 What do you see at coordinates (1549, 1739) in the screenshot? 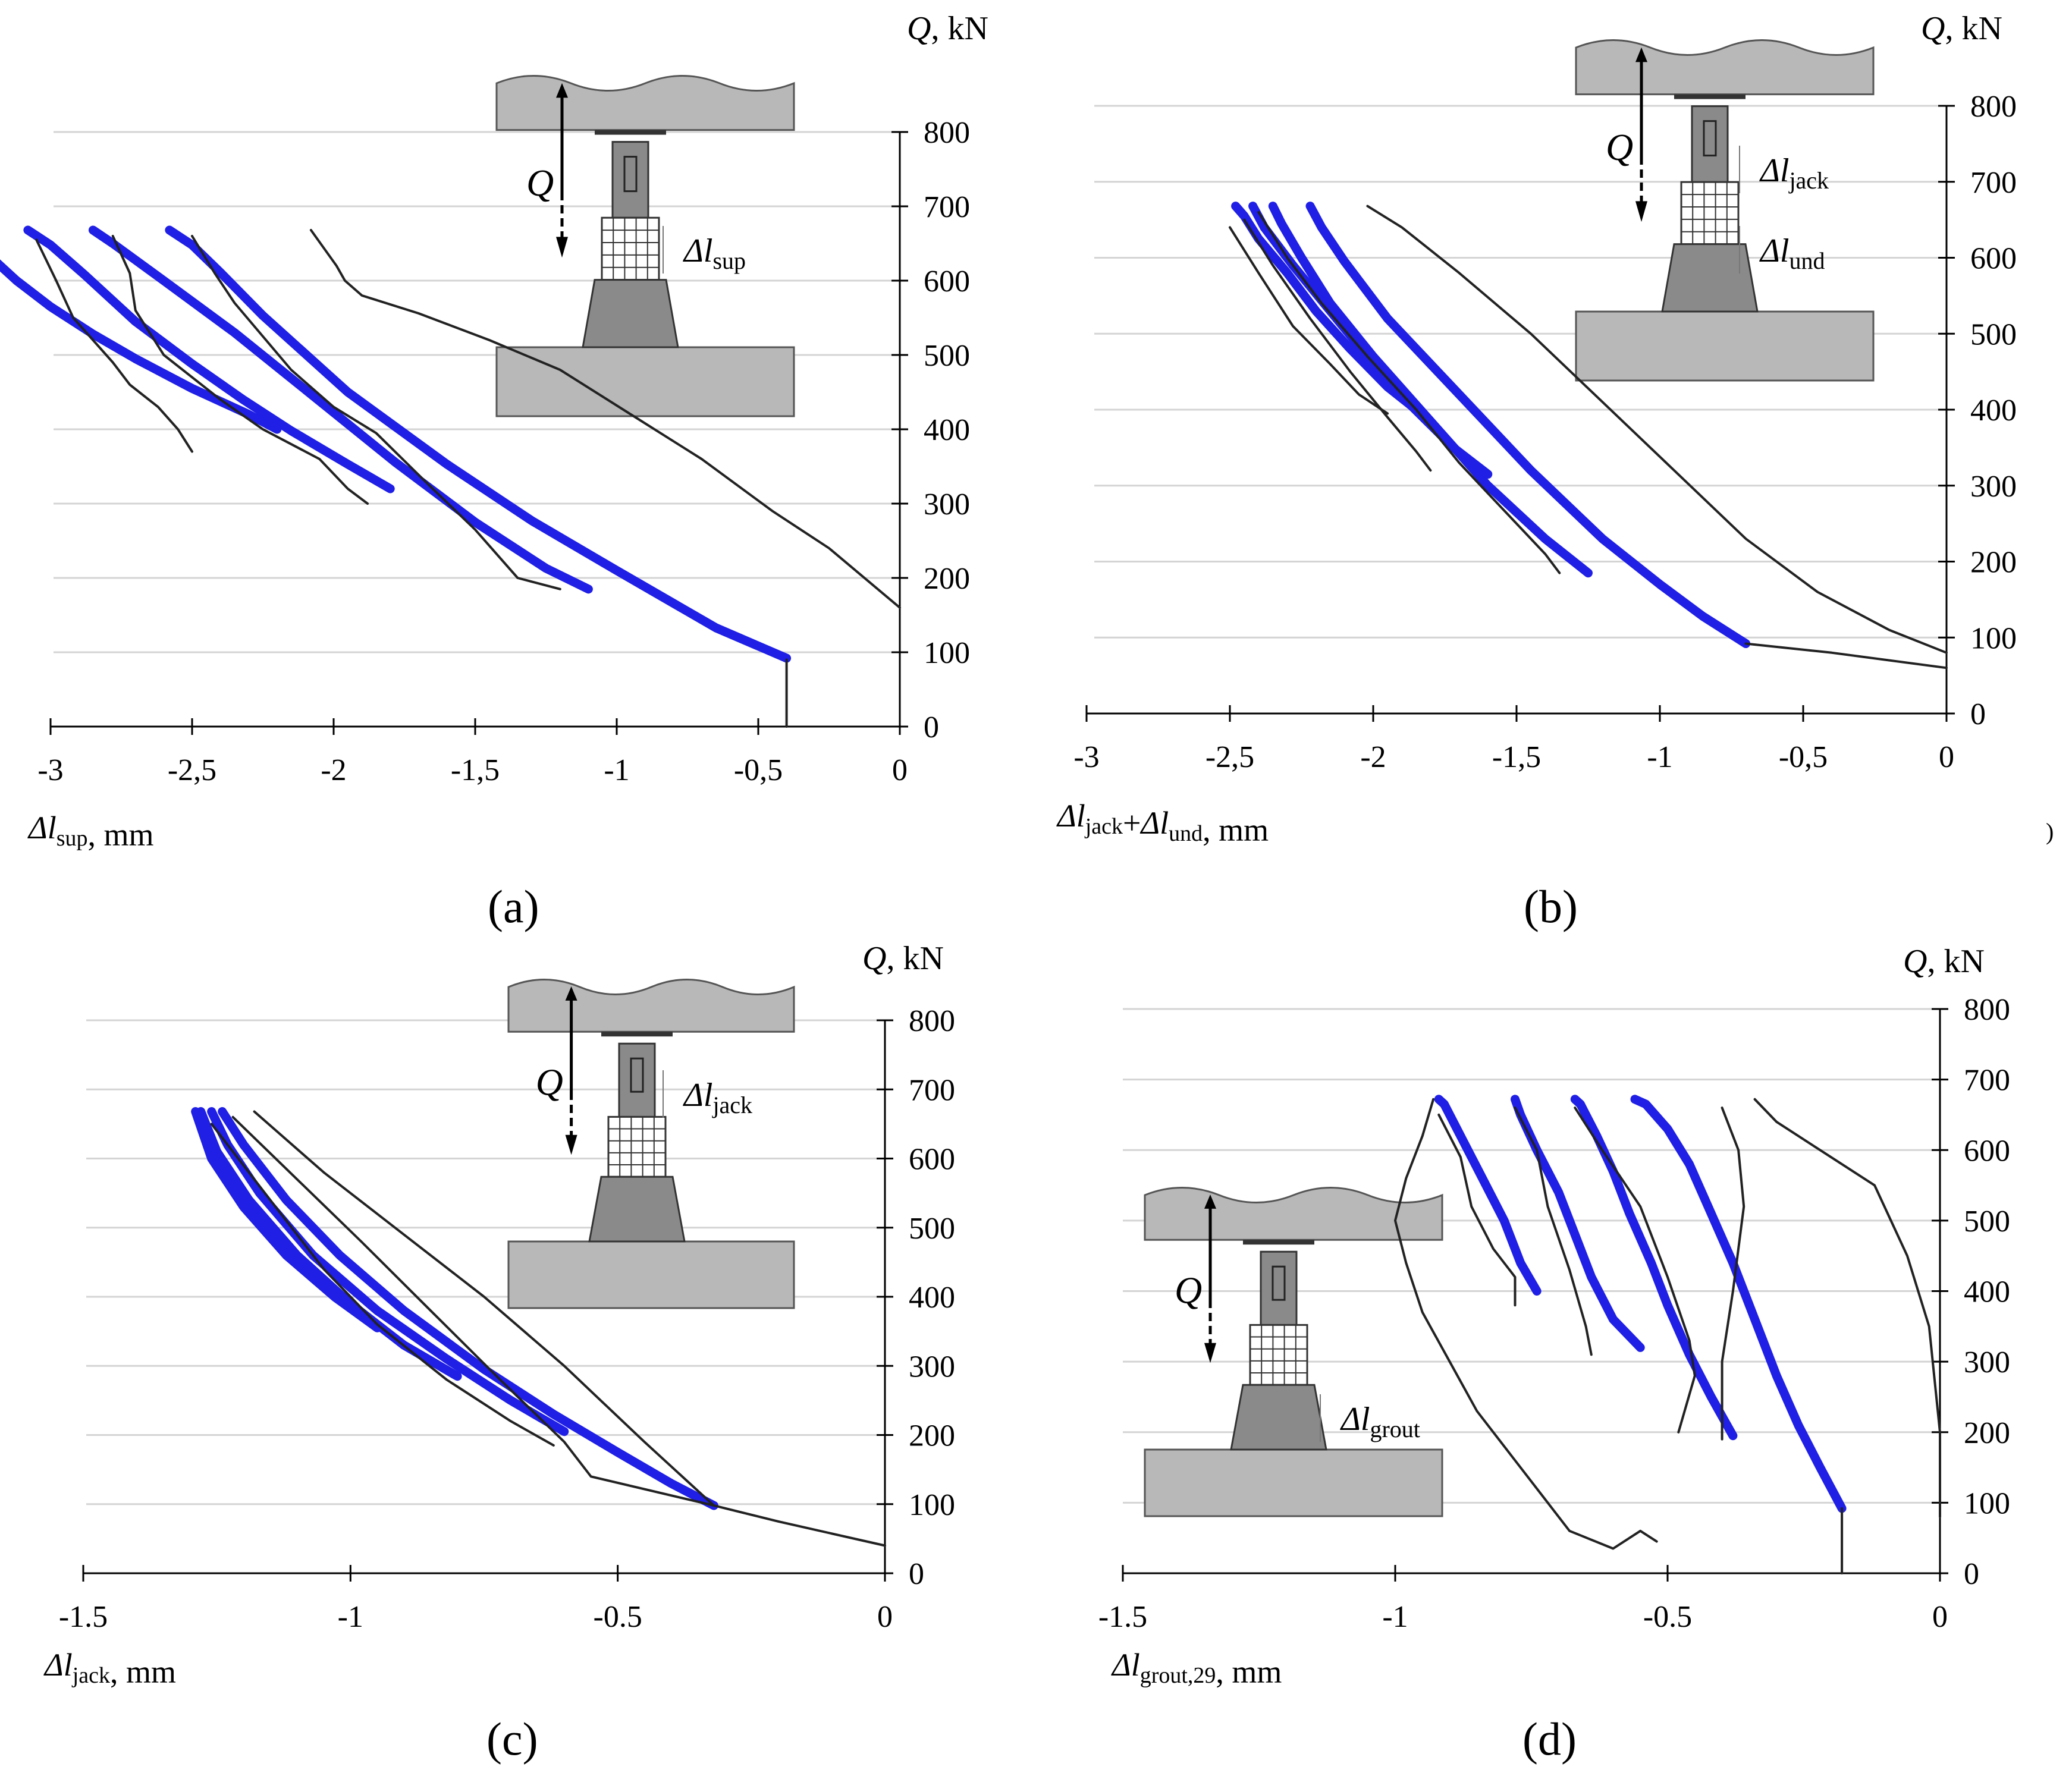
I see `caption-d: (d)` at bounding box center [1549, 1739].